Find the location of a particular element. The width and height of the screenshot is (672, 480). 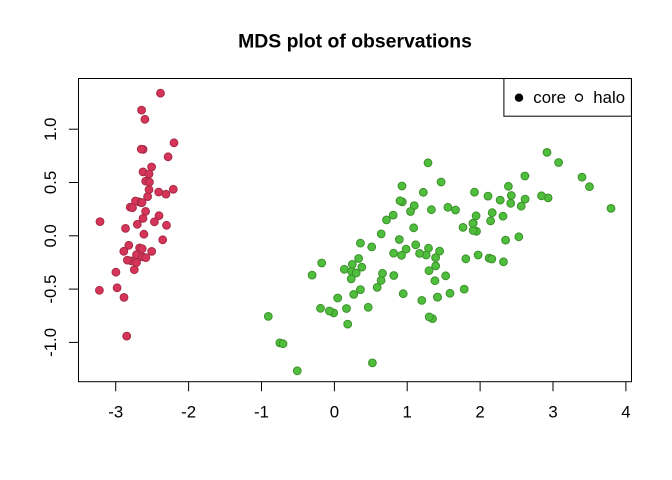

svg-text: -2 is located at coordinates (188, 411).